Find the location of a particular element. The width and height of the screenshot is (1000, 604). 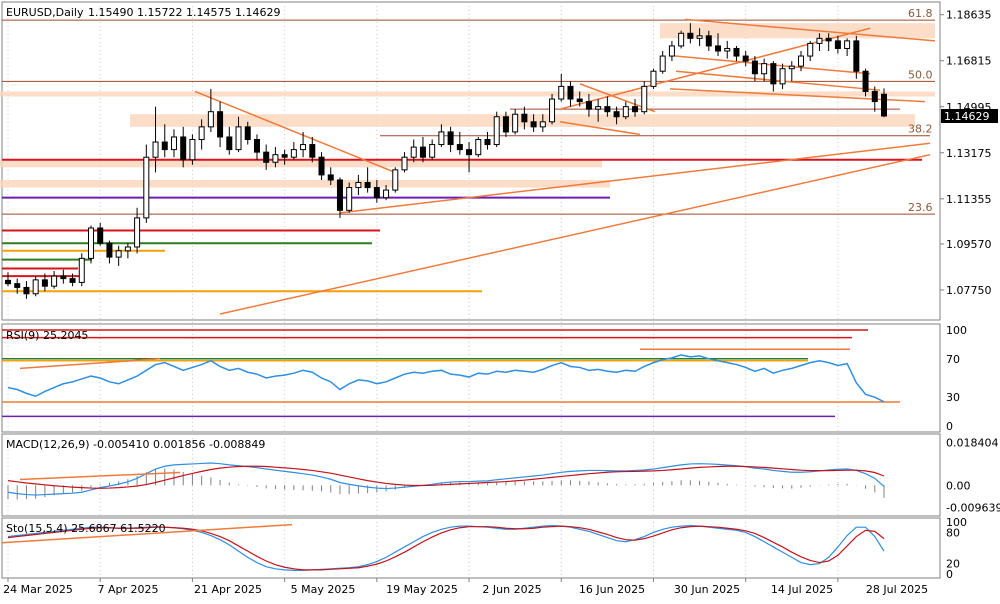

sto-trend-line is located at coordinates (147, 533).